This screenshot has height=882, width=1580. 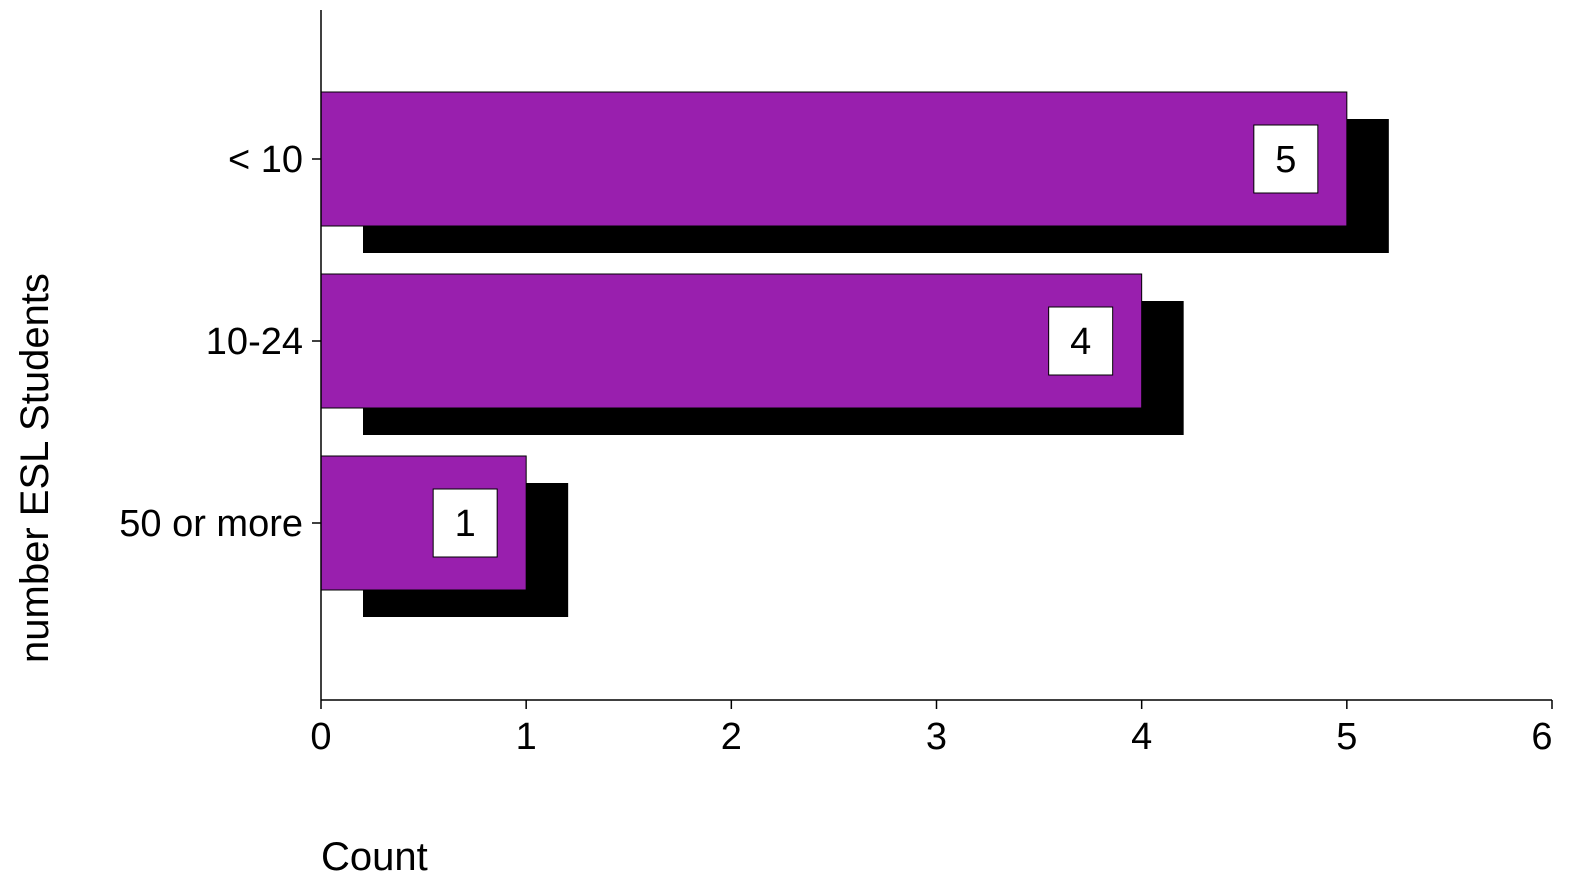 What do you see at coordinates (526, 737) in the screenshot?
I see `x-tick-label-1: 1` at bounding box center [526, 737].